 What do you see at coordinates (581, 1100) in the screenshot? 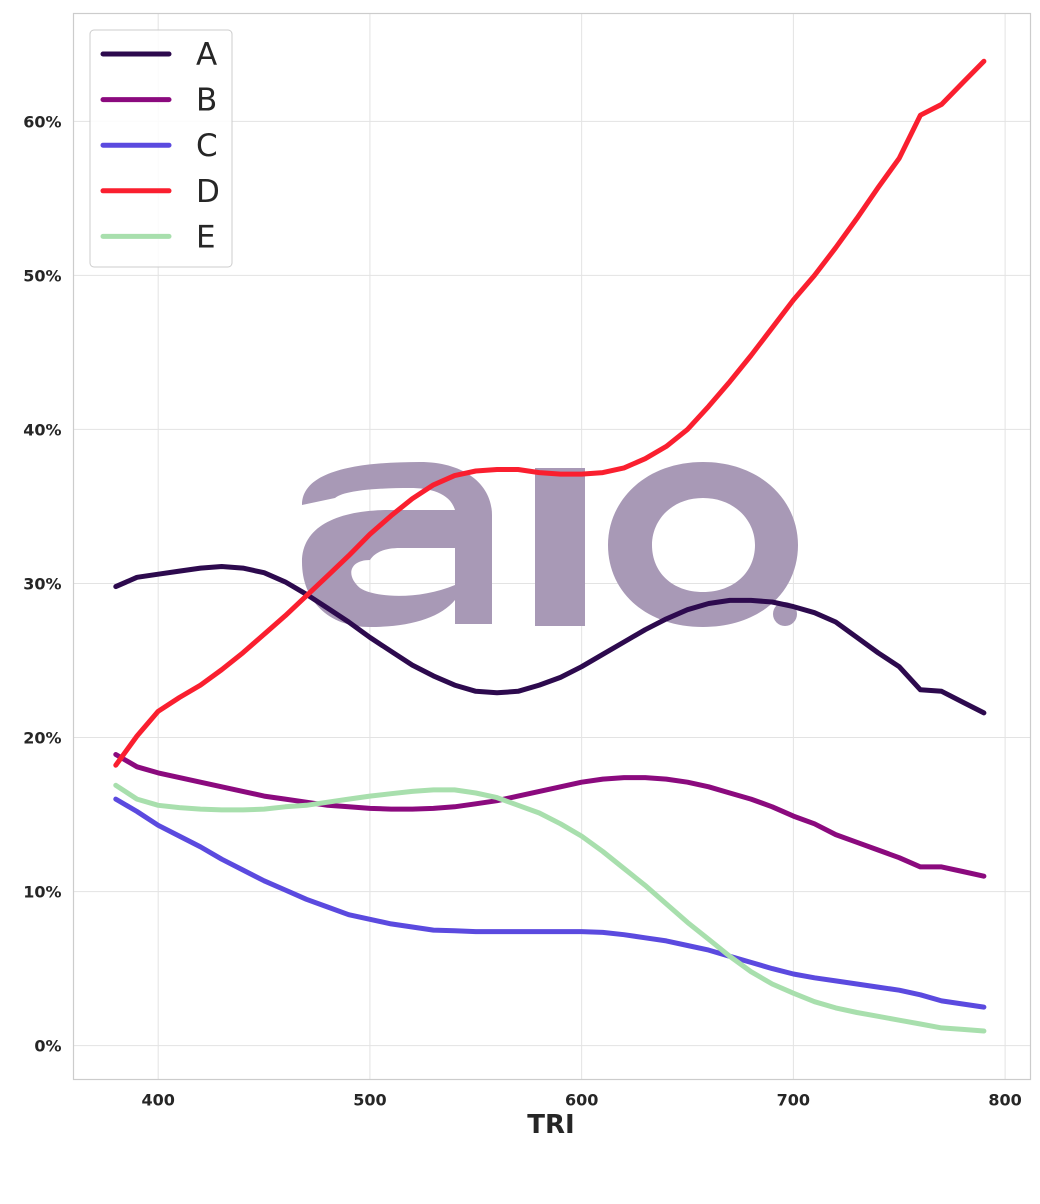
I see `x-tick-label: 600` at bounding box center [581, 1100].